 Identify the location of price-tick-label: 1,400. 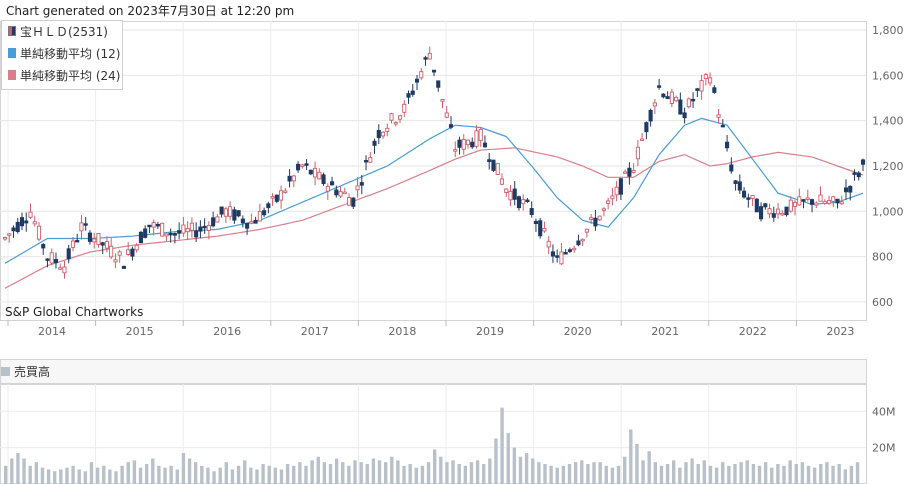
(888, 121).